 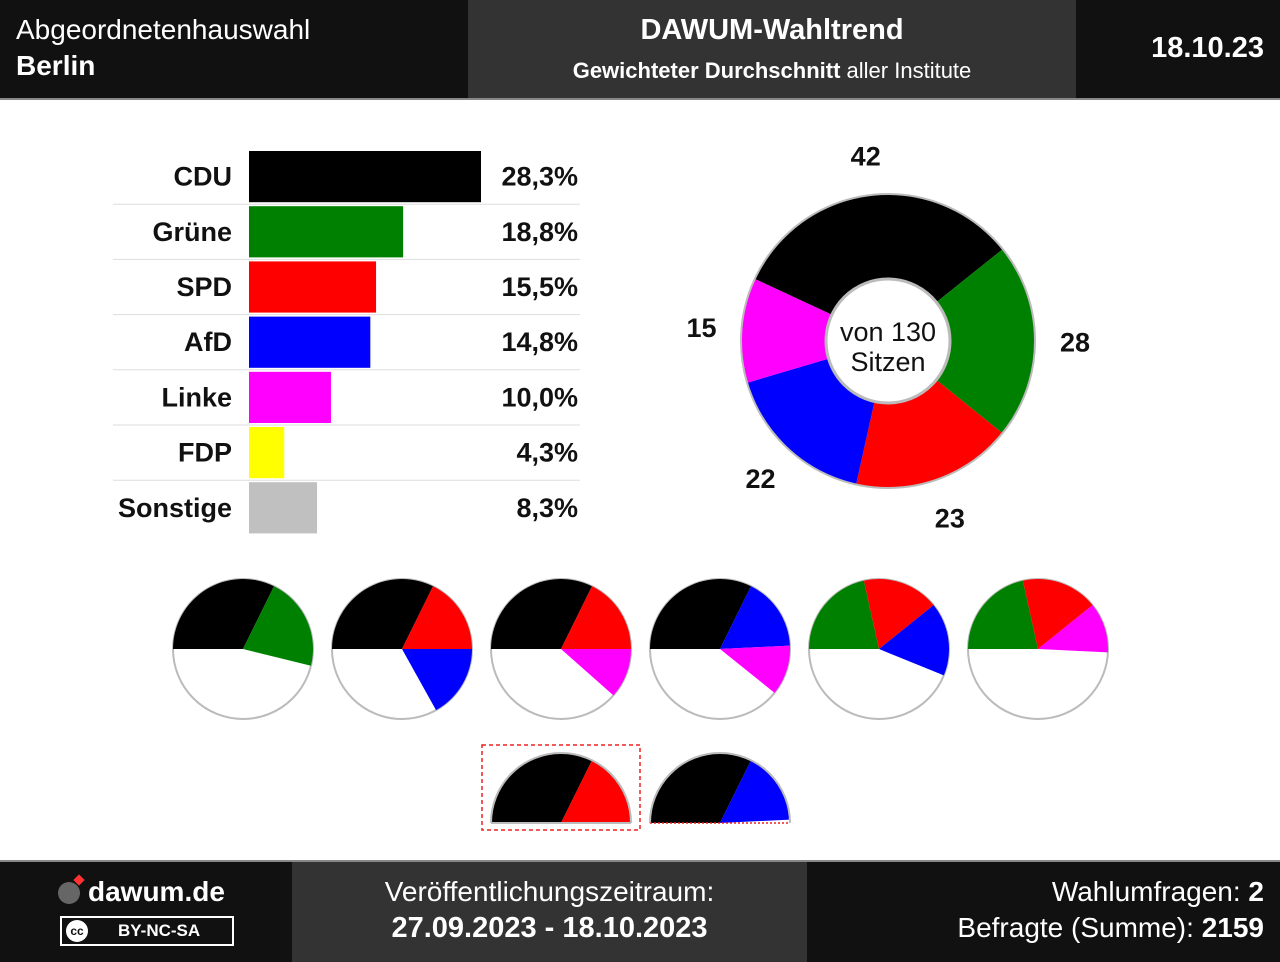 What do you see at coordinates (208, 342) in the screenshot?
I see `bar-label-afd: AfD` at bounding box center [208, 342].